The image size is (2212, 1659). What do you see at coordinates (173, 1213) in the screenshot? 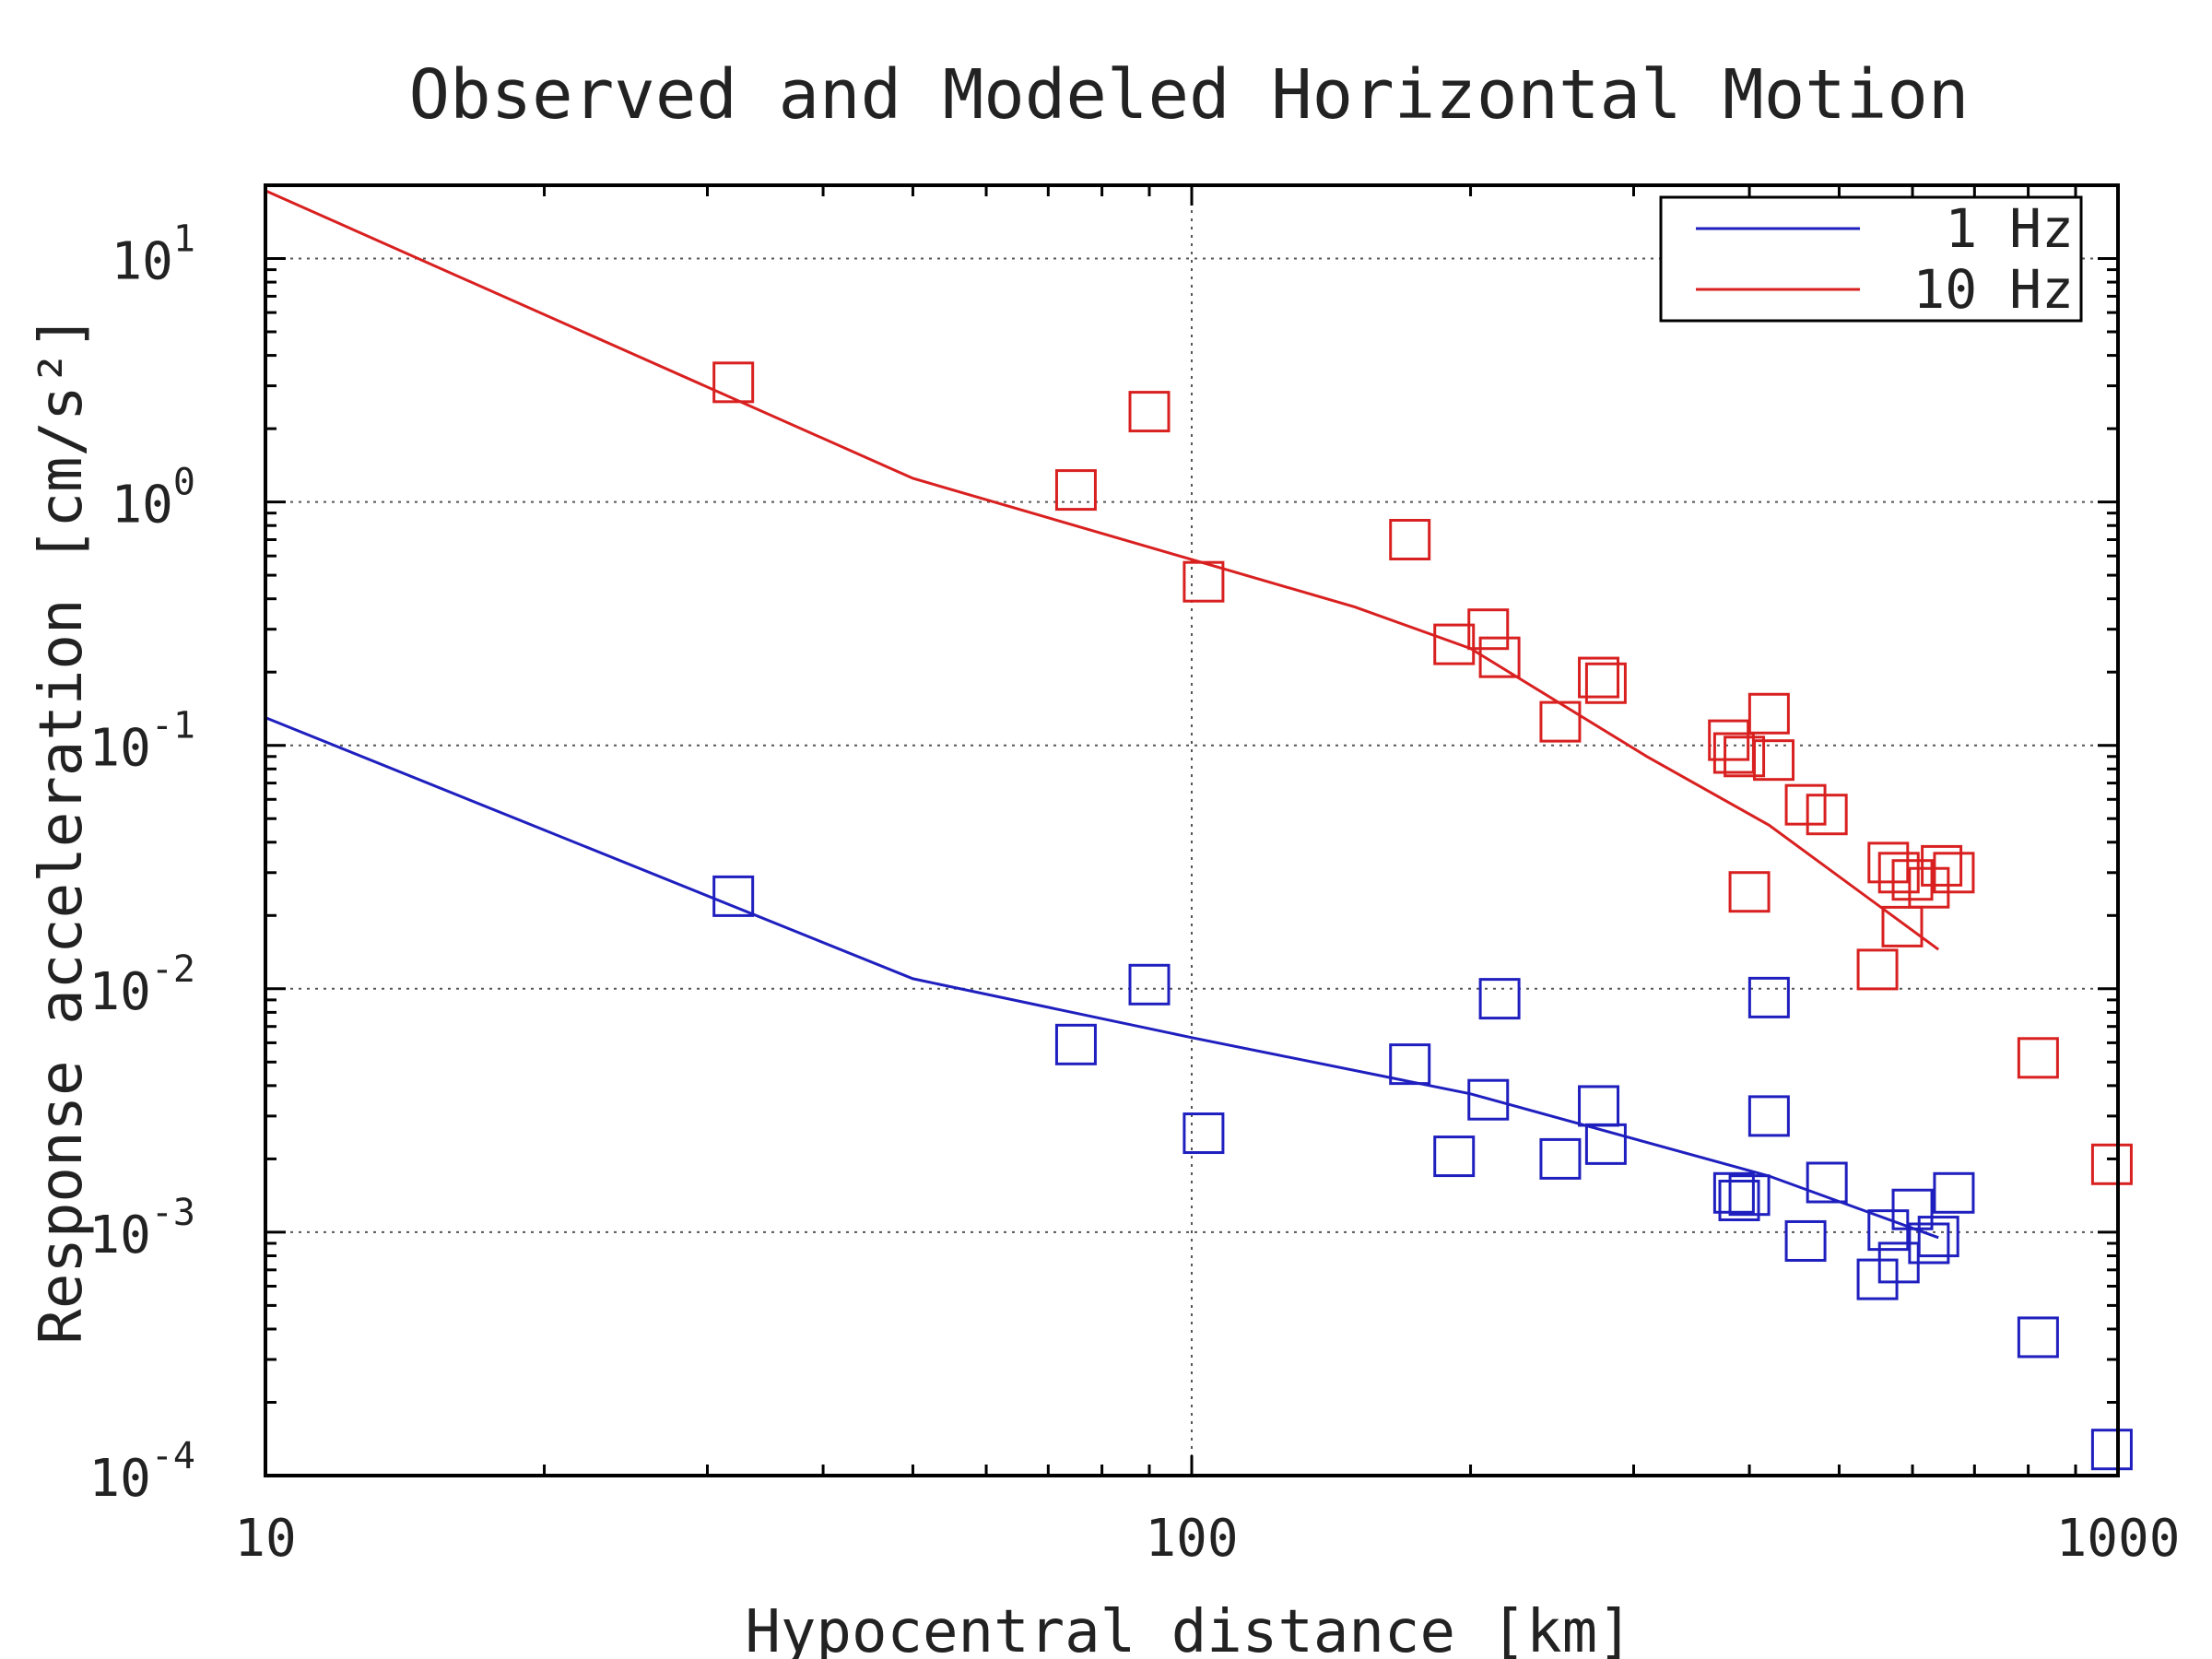
I see `y-tick-exponent: -3` at bounding box center [173, 1213].